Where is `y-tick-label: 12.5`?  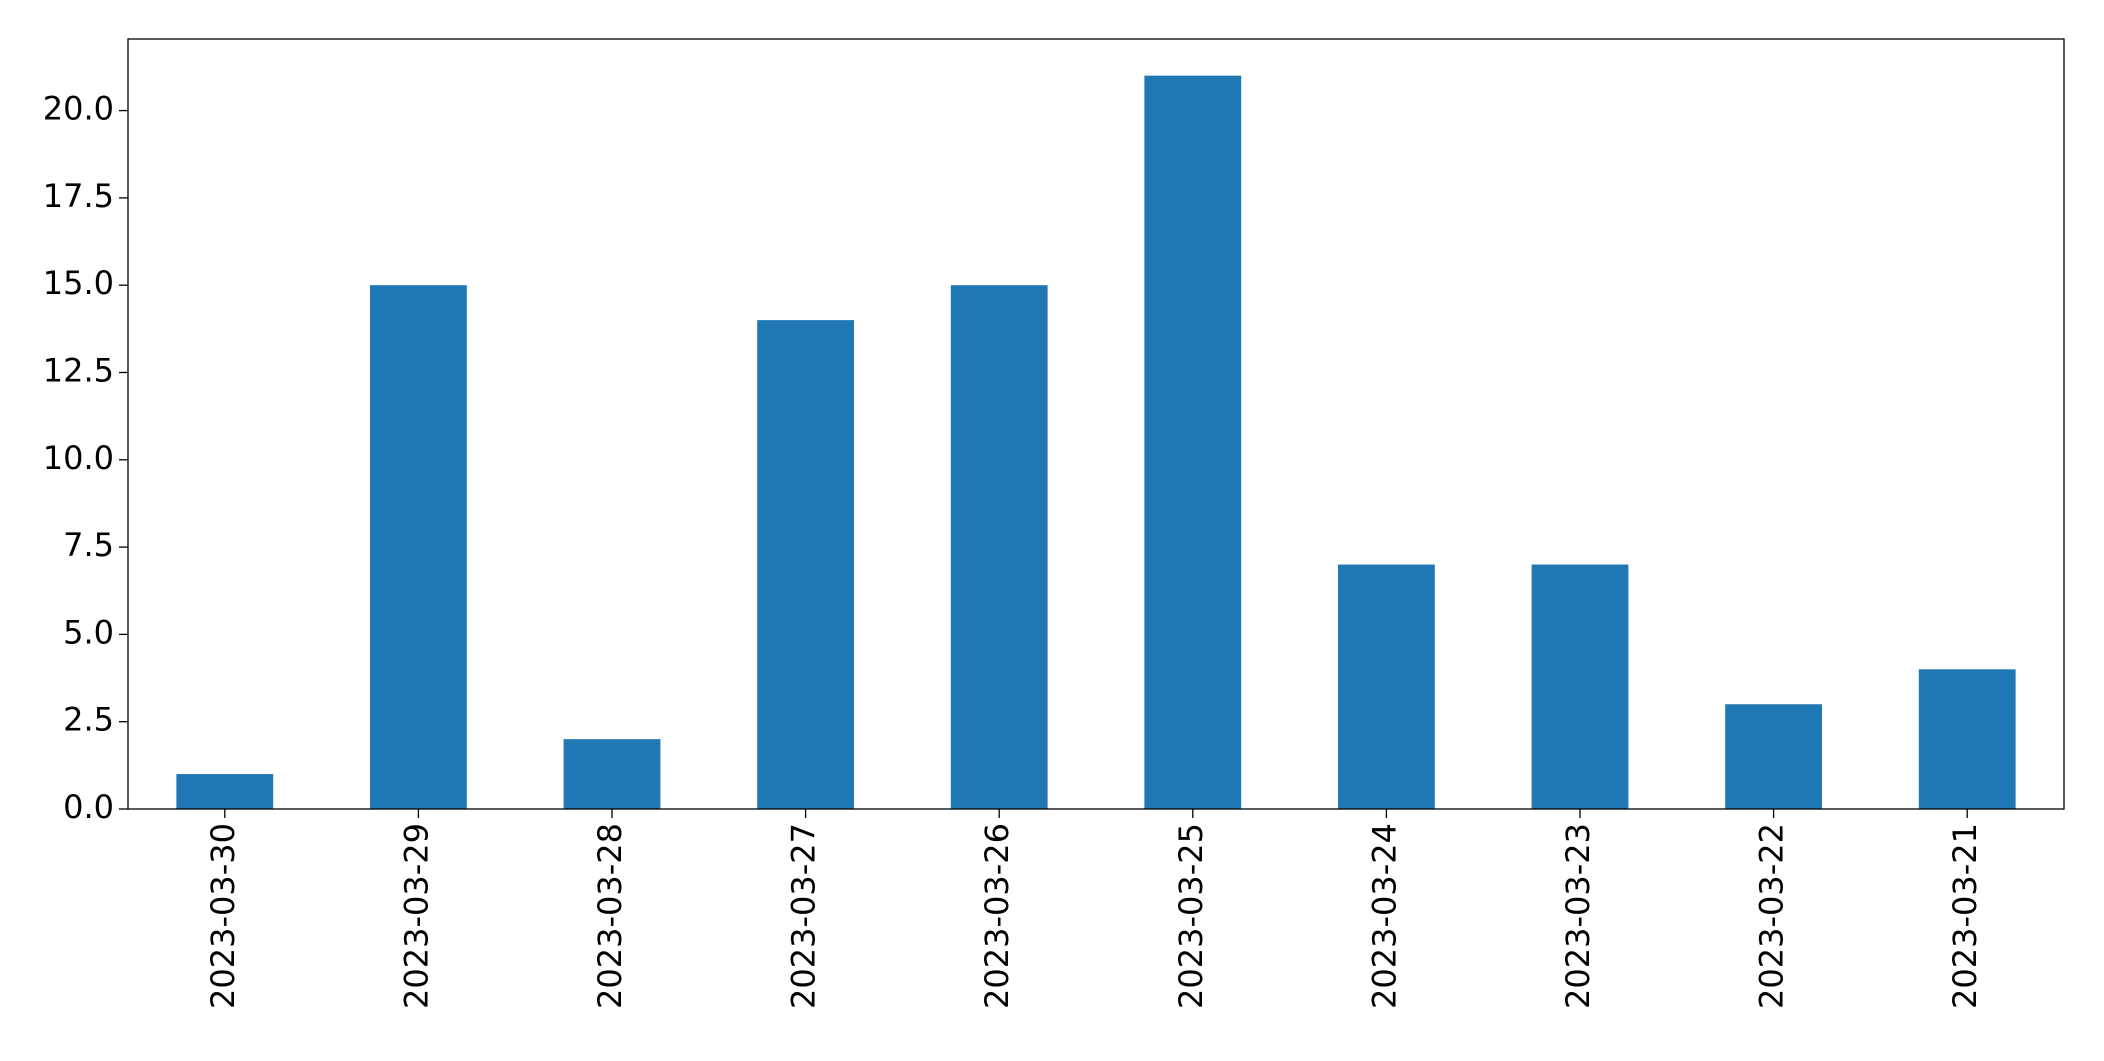
y-tick-label: 12.5 is located at coordinates (78, 370).